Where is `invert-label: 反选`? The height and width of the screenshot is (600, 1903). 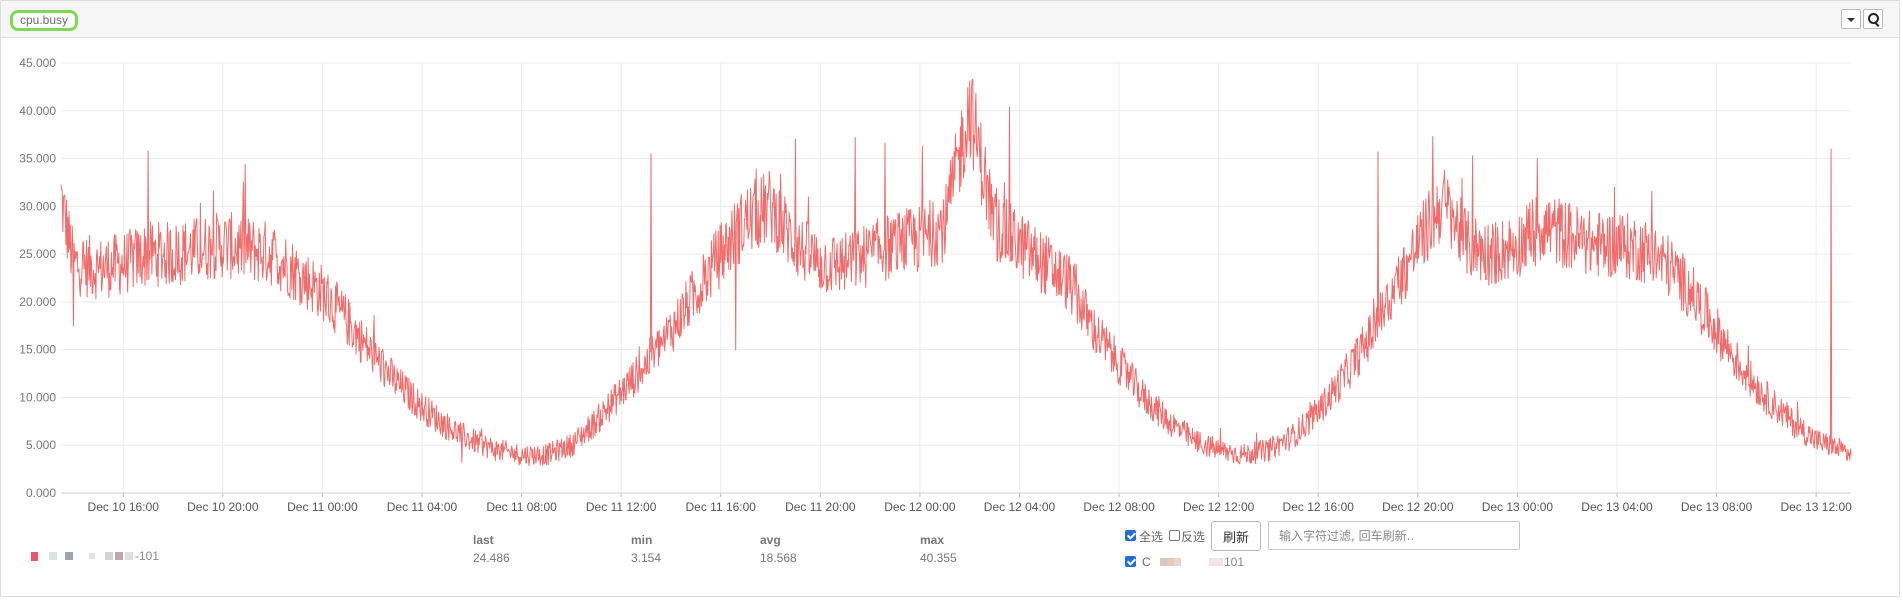
invert-label: 反选 is located at coordinates (1193, 537).